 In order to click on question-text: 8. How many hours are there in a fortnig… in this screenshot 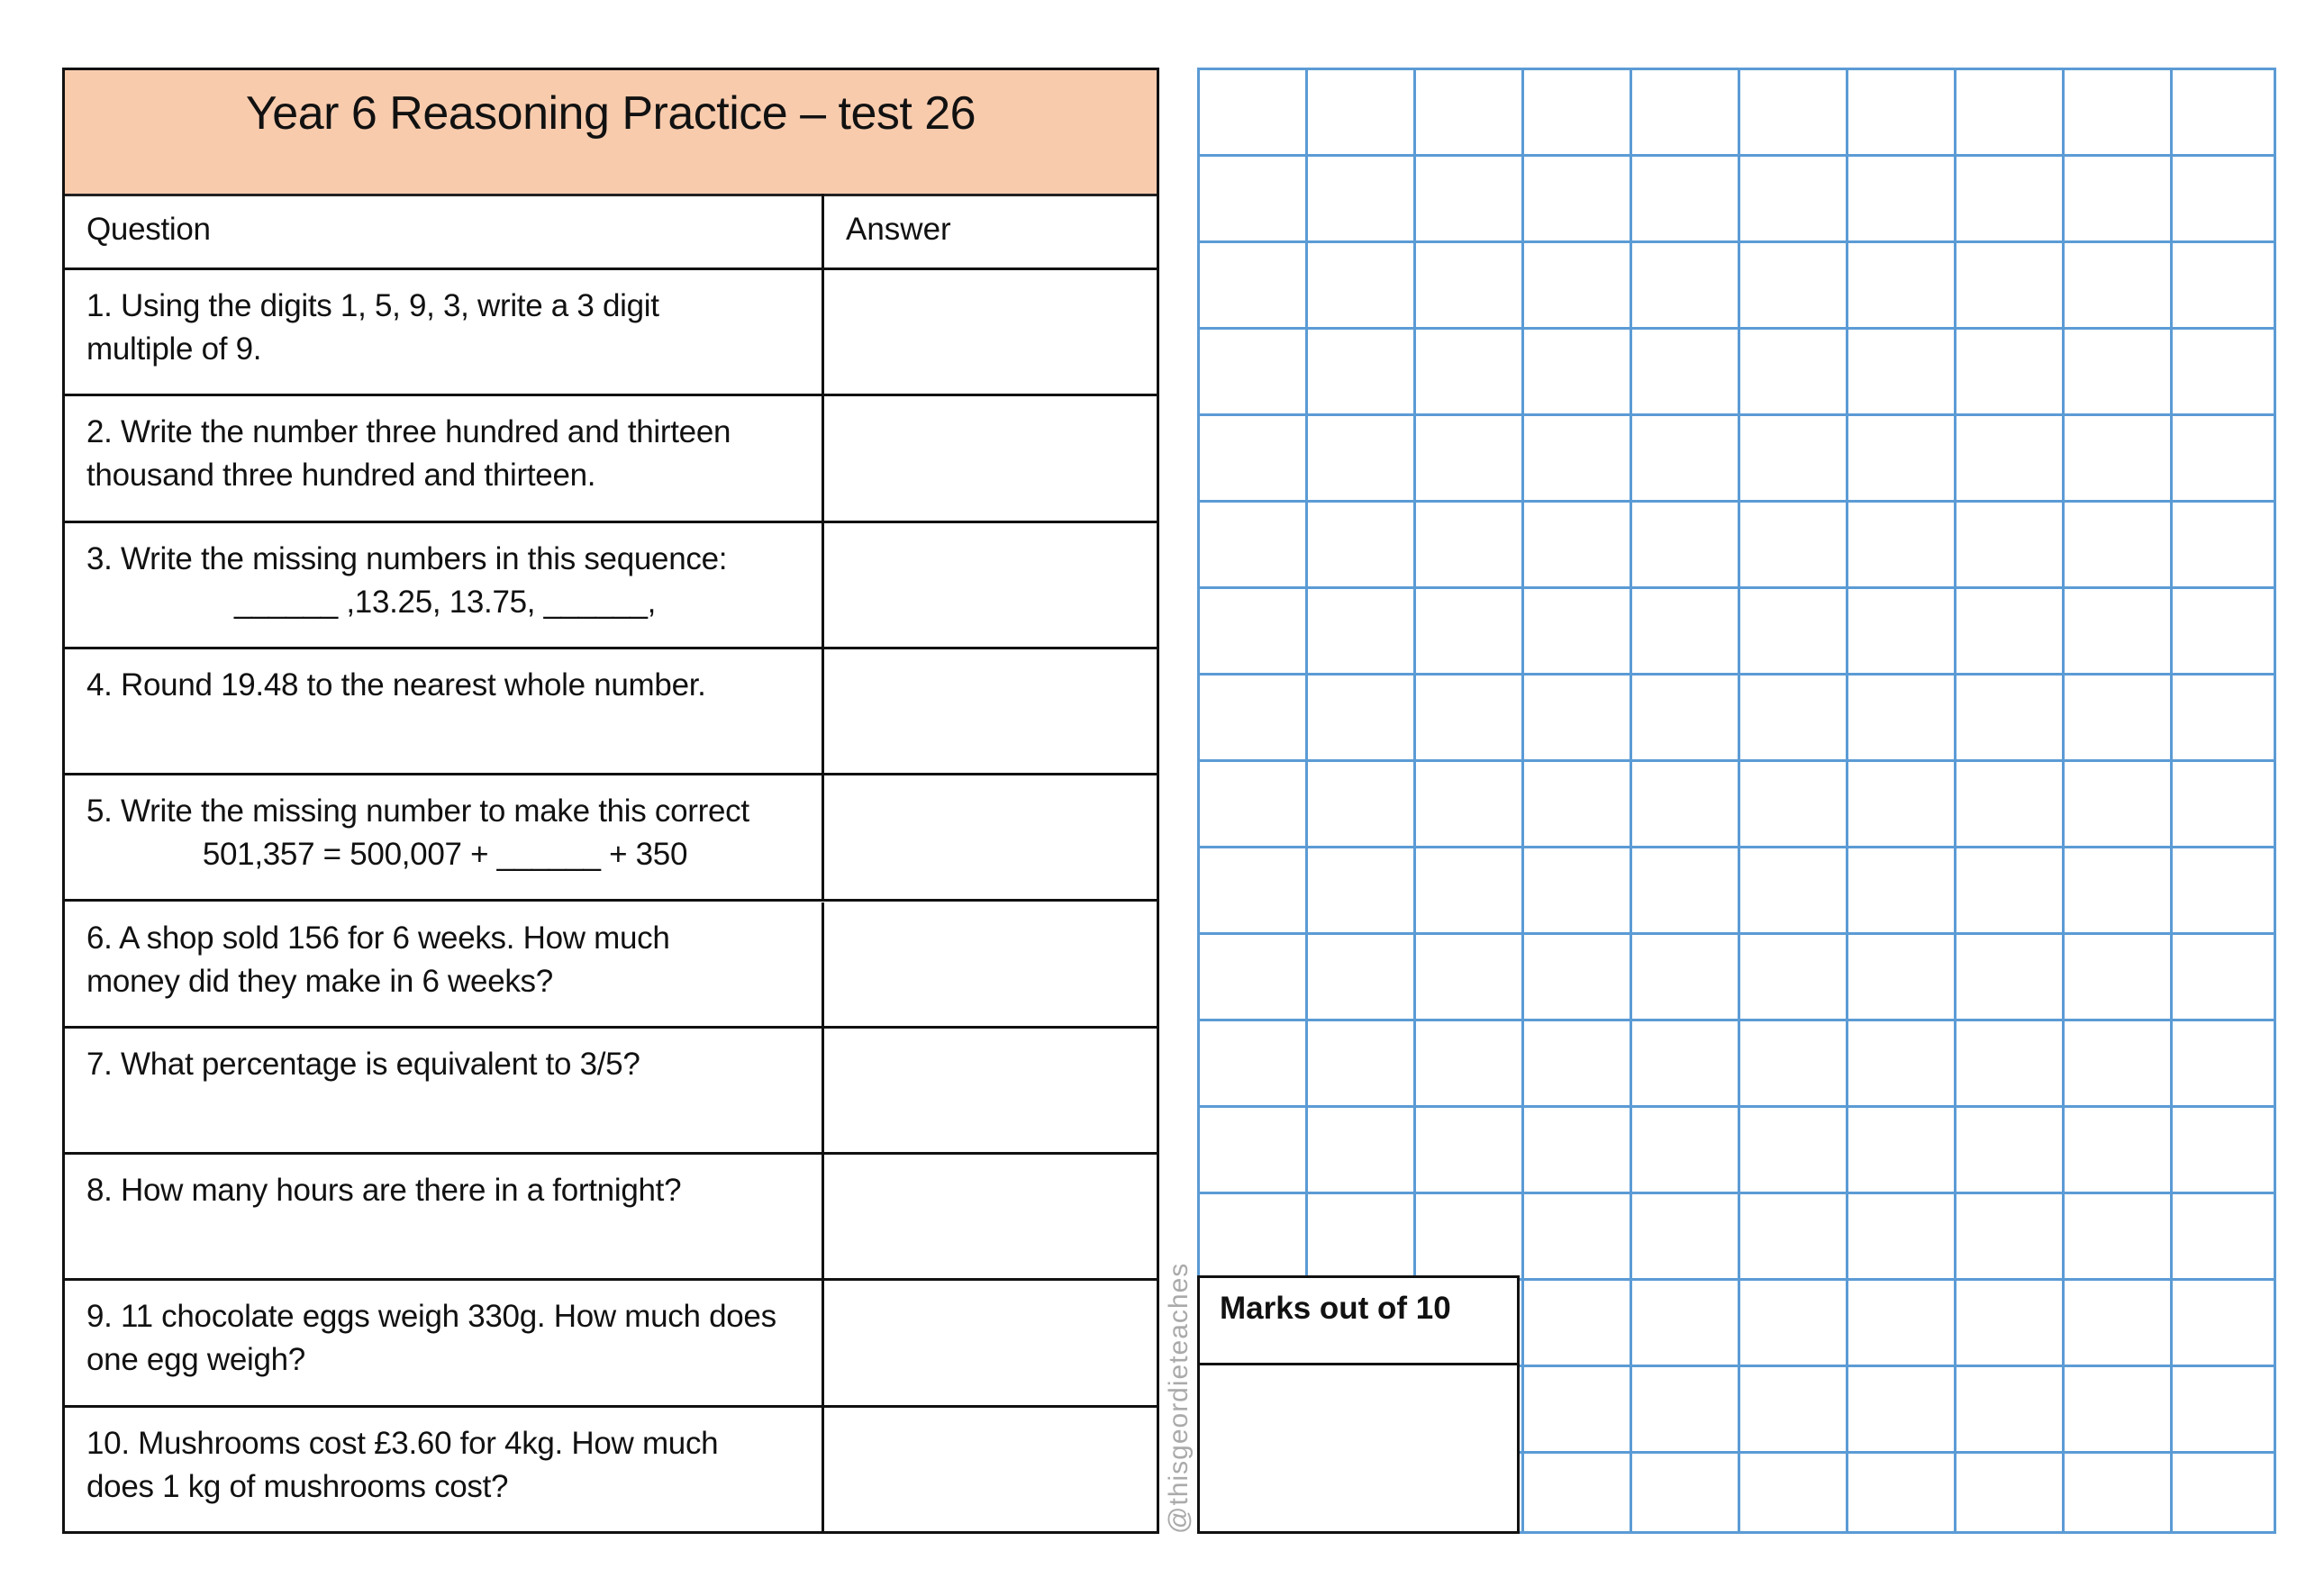, I will do `click(384, 1191)`.